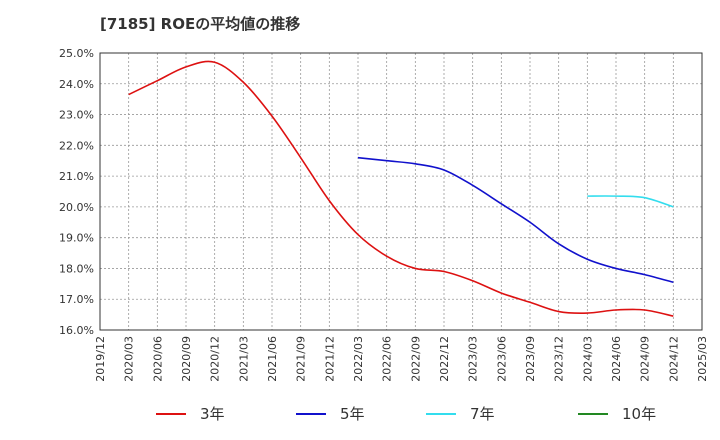  What do you see at coordinates (645, 359) in the screenshot?
I see `x-tick-label: 2024/09` at bounding box center [645, 359].